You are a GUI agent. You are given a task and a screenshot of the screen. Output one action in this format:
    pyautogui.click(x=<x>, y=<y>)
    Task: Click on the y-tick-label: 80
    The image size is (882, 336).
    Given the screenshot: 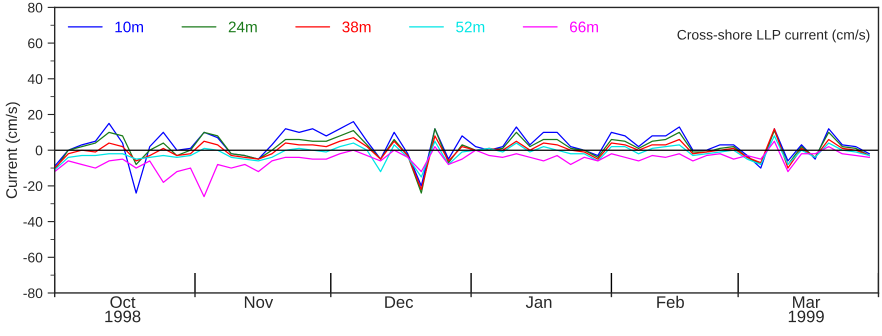 What is the action you would take?
    pyautogui.click(x=35, y=7)
    